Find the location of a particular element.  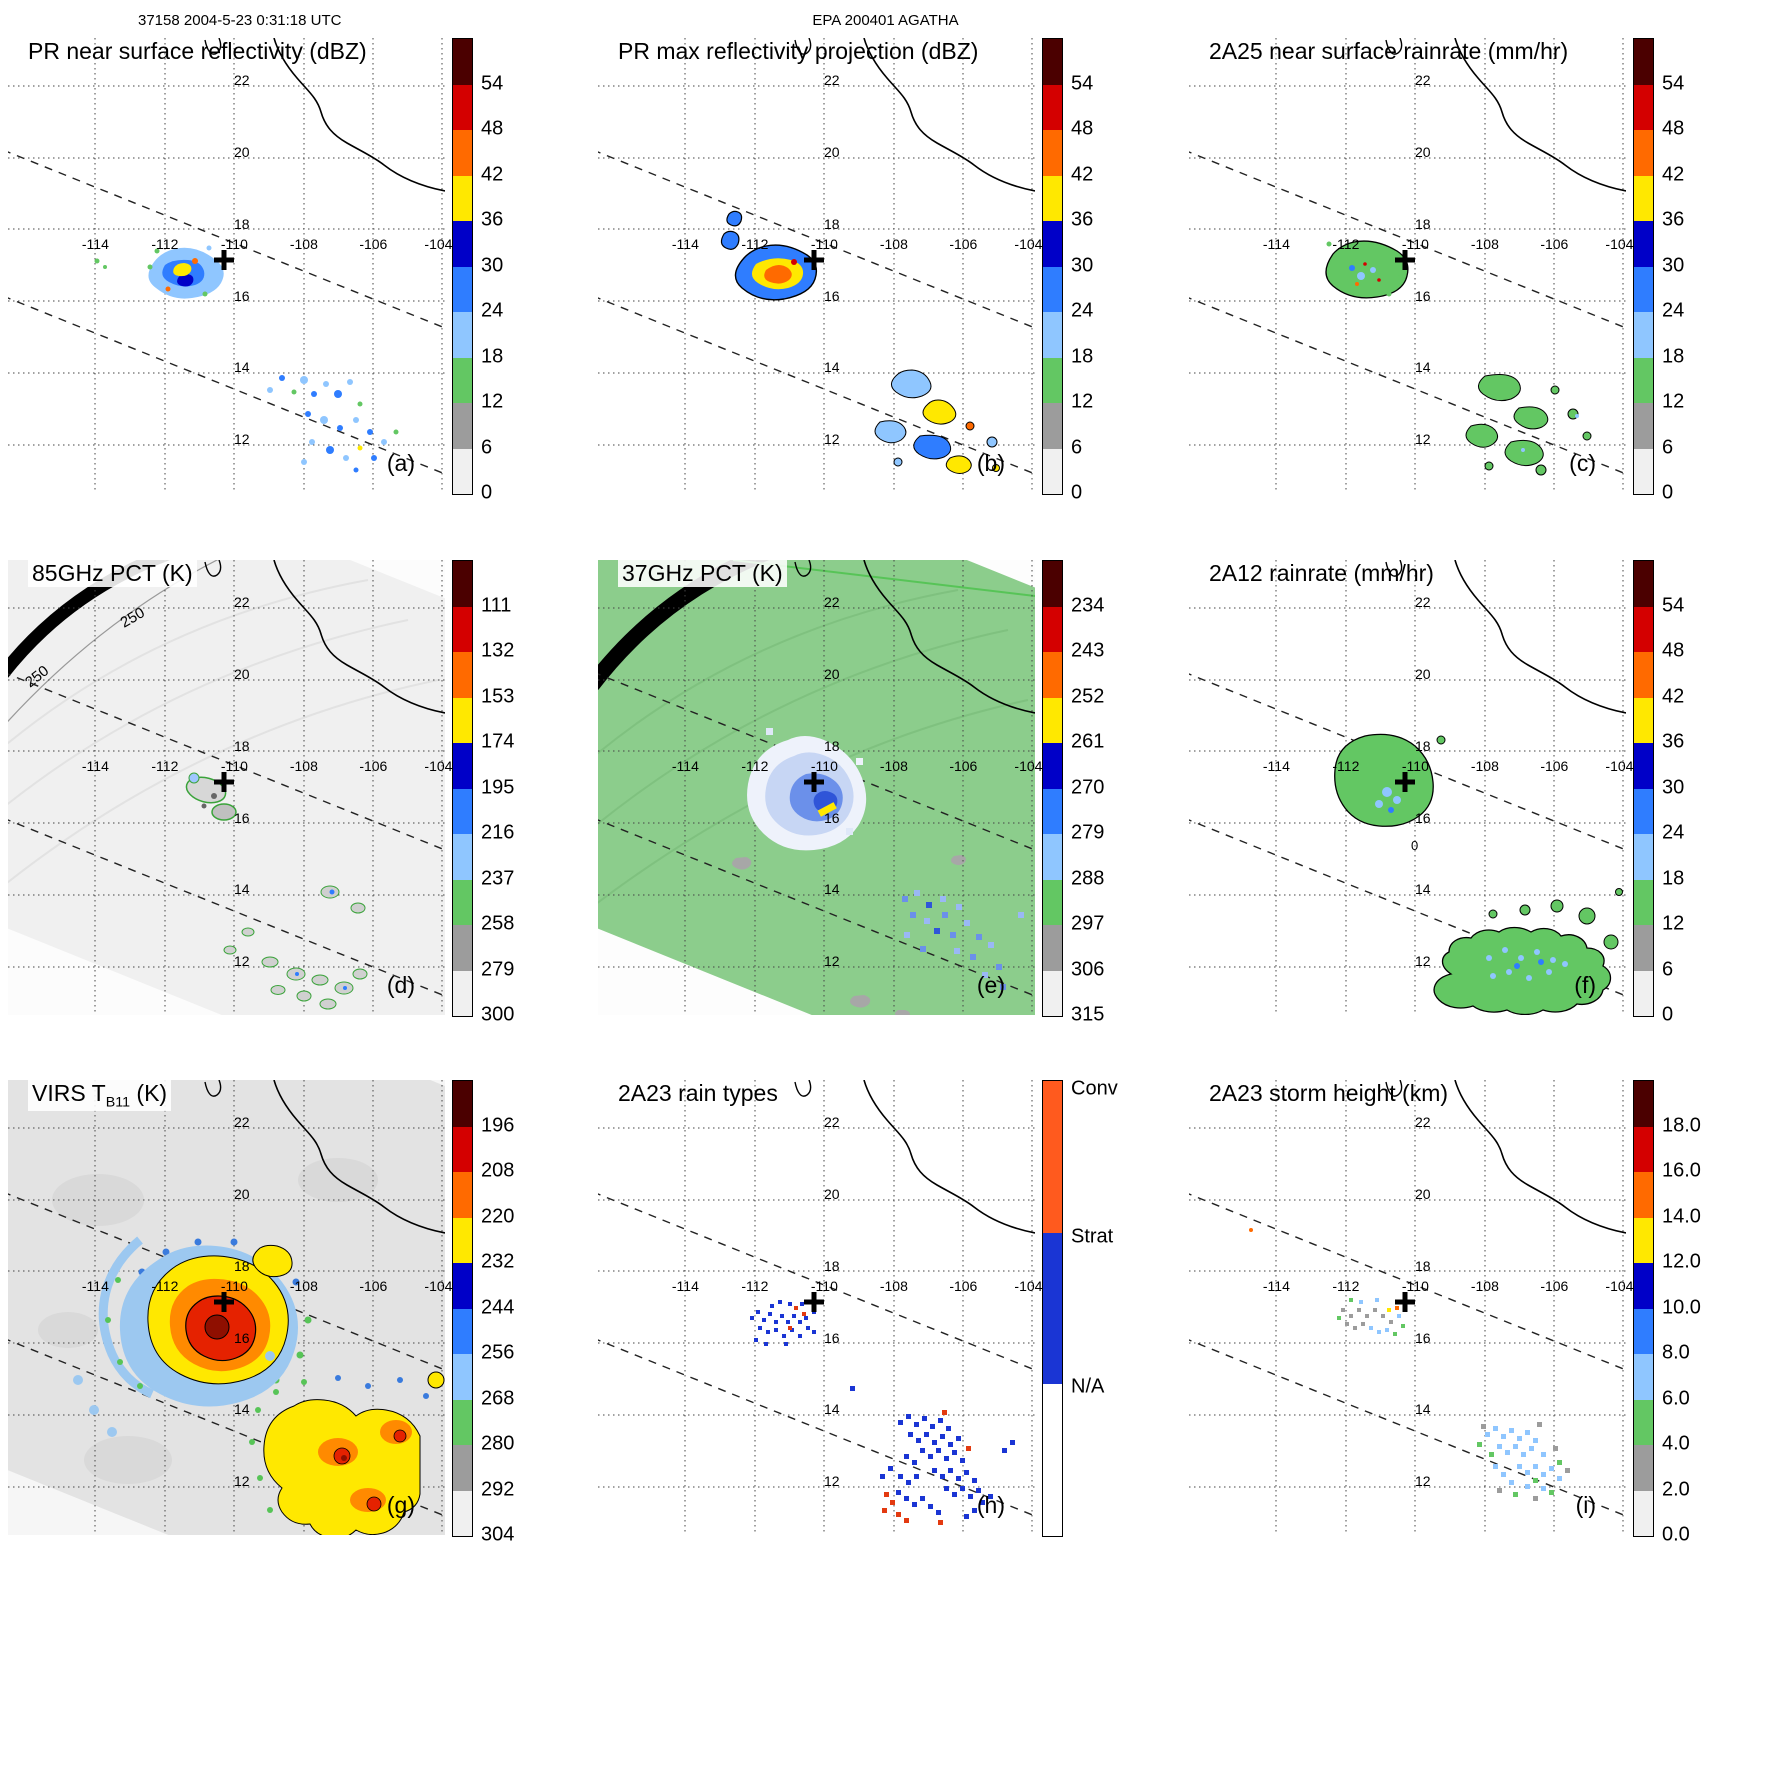

max-reflectivity-scatter is located at coordinates (937, 421).